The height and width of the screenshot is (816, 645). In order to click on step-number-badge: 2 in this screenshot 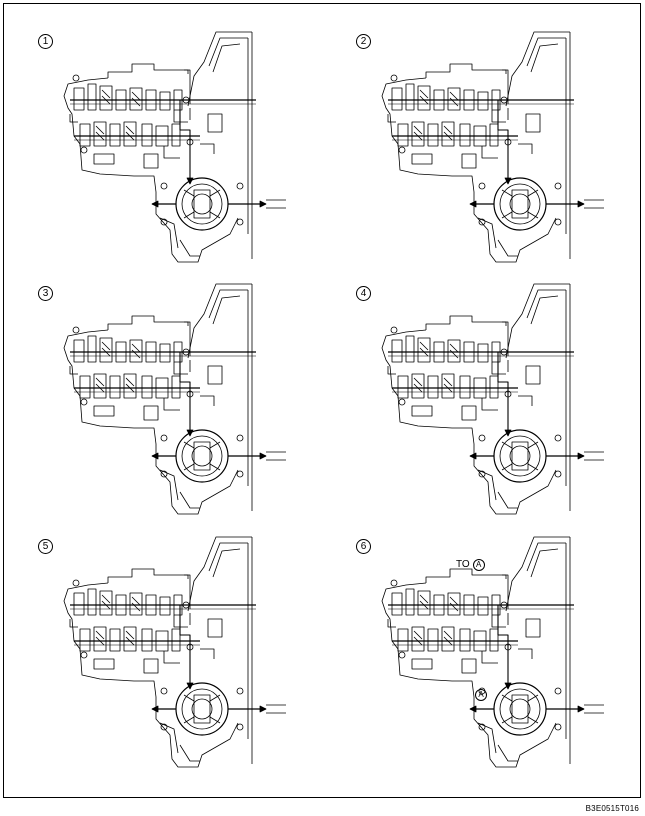, I will do `click(363, 41)`.